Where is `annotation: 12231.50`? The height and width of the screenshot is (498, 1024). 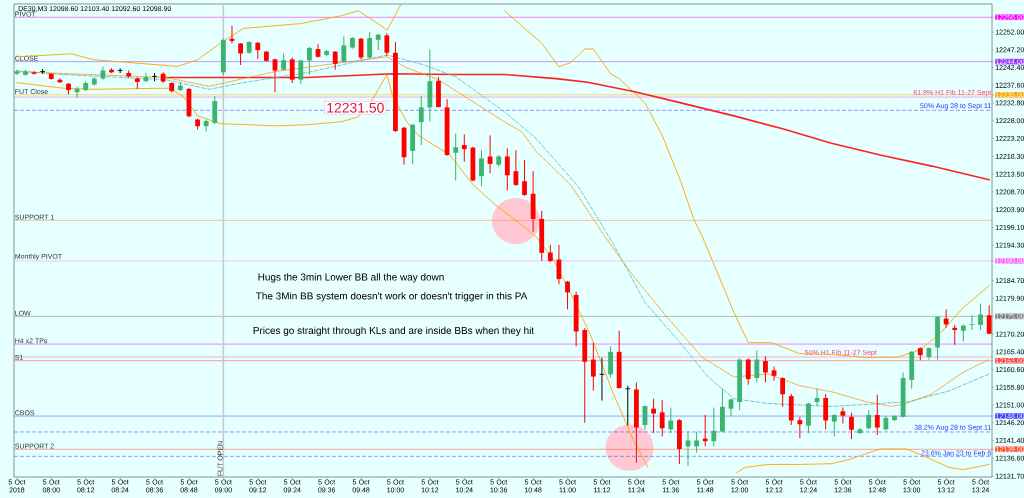 annotation: 12231.50 is located at coordinates (355, 107).